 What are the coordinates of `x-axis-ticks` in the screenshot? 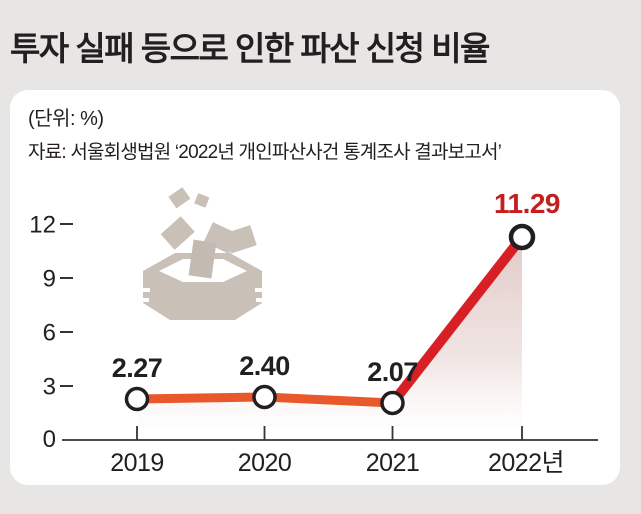 It's located at (329, 433).